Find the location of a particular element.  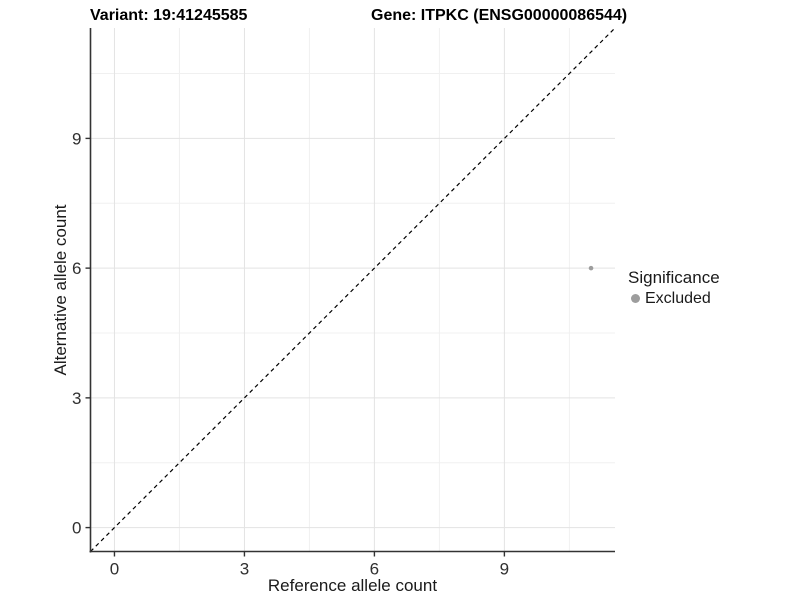

legend-entry-excluded: Excluded is located at coordinates (674, 298).